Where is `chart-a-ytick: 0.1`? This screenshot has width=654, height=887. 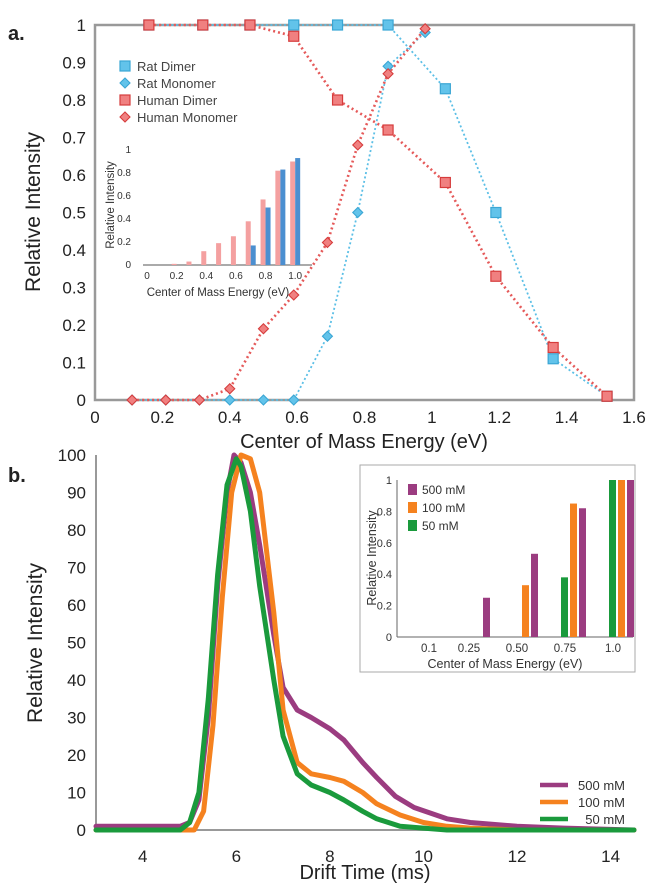 chart-a-ytick: 0.1 is located at coordinates (74, 363).